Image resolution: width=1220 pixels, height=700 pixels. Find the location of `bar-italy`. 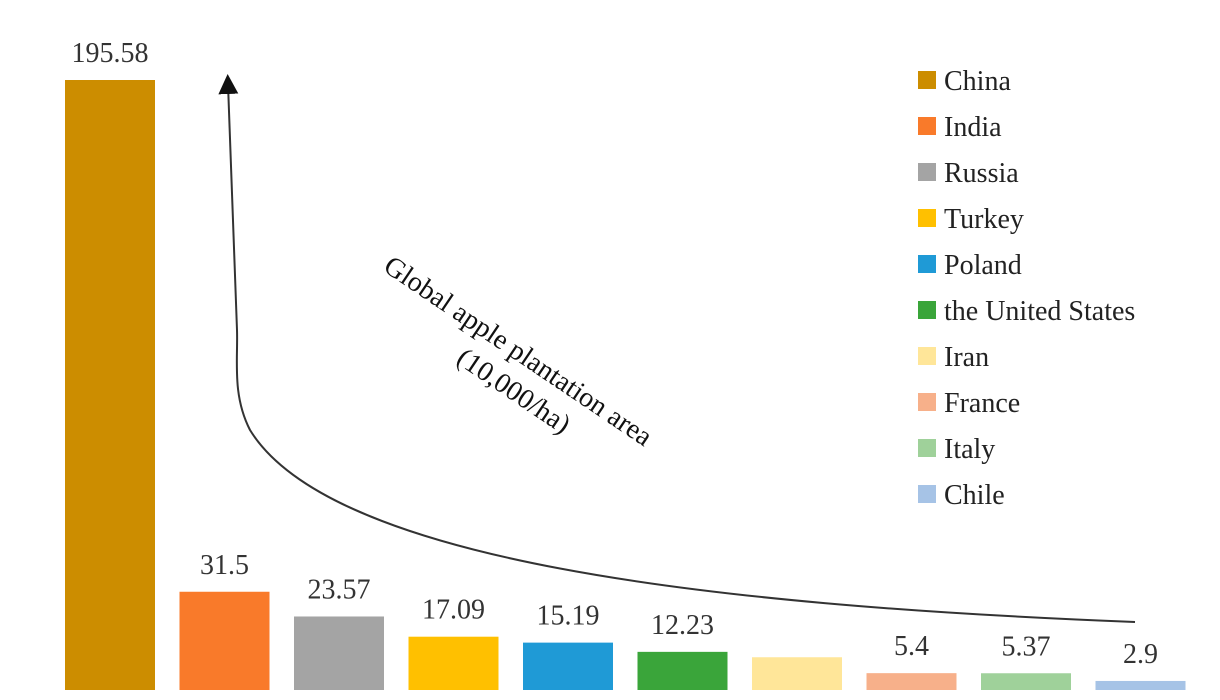

bar-italy is located at coordinates (1026, 681).